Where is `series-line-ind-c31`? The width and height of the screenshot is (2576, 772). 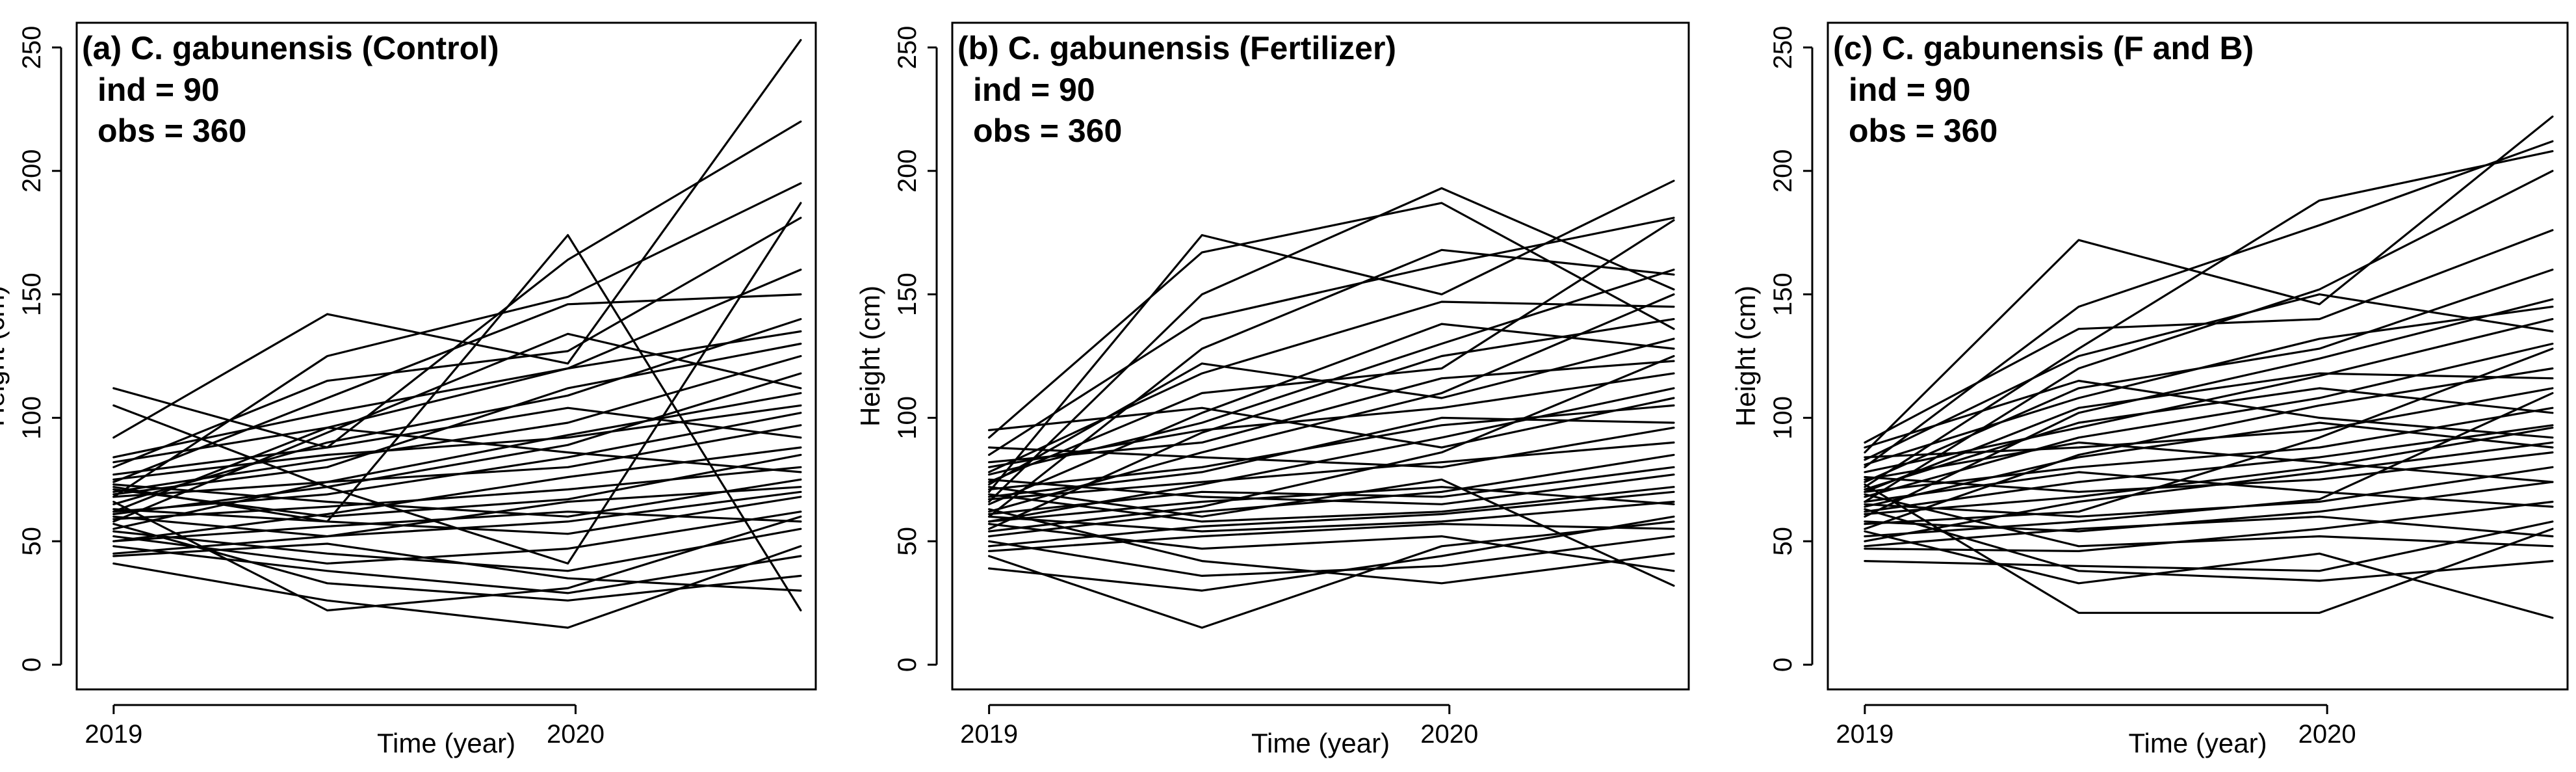
series-line-ind-c31 is located at coordinates (2209, 471).